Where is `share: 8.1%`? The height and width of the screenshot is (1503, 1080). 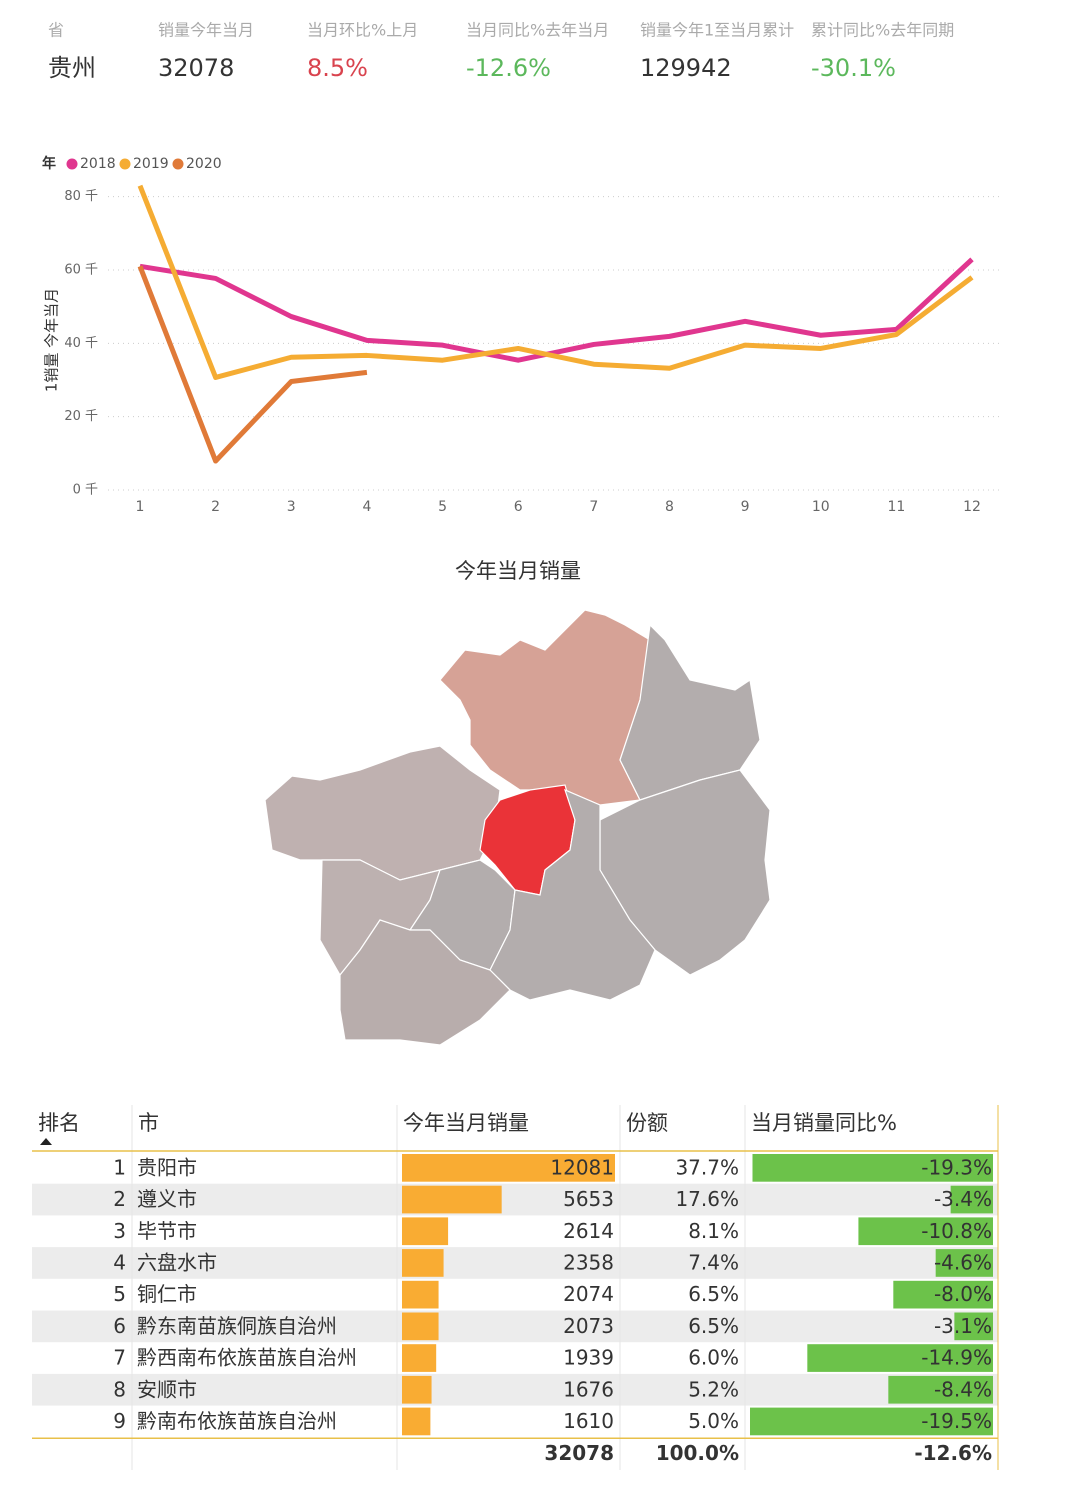 share: 8.1% is located at coordinates (713, 1231).